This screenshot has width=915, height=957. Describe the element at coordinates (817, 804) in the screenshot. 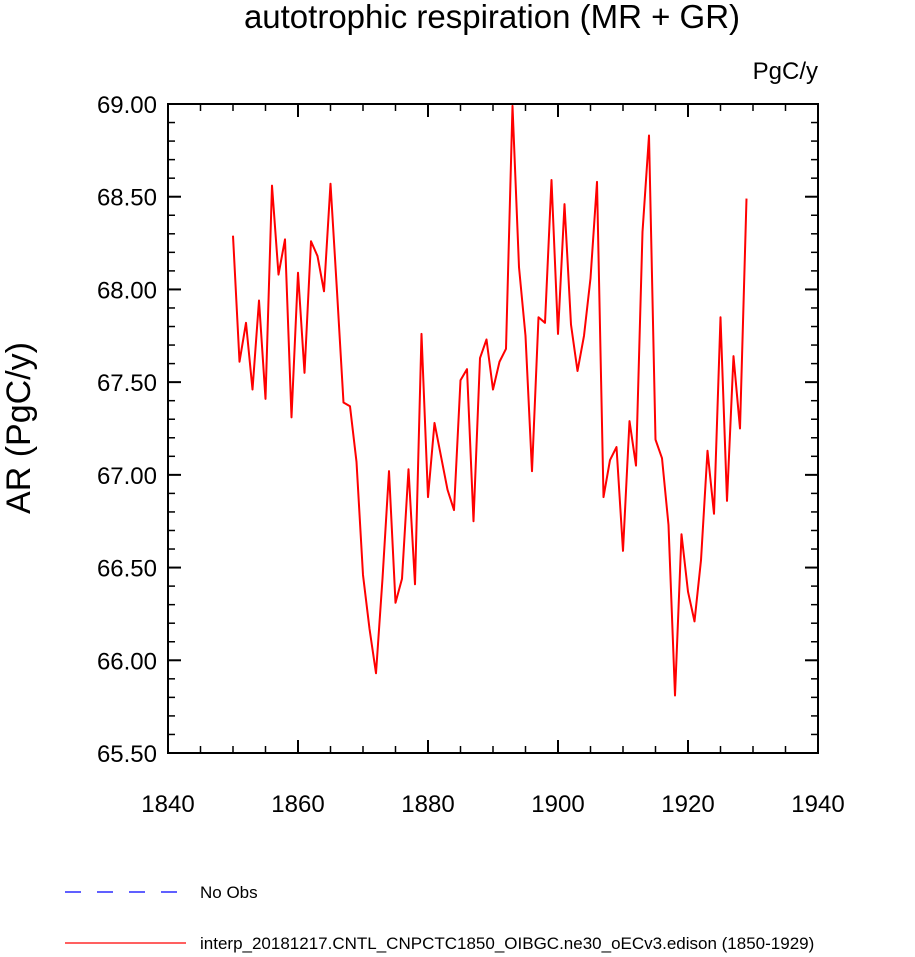

I see `x-tick-label: 1940` at that location.